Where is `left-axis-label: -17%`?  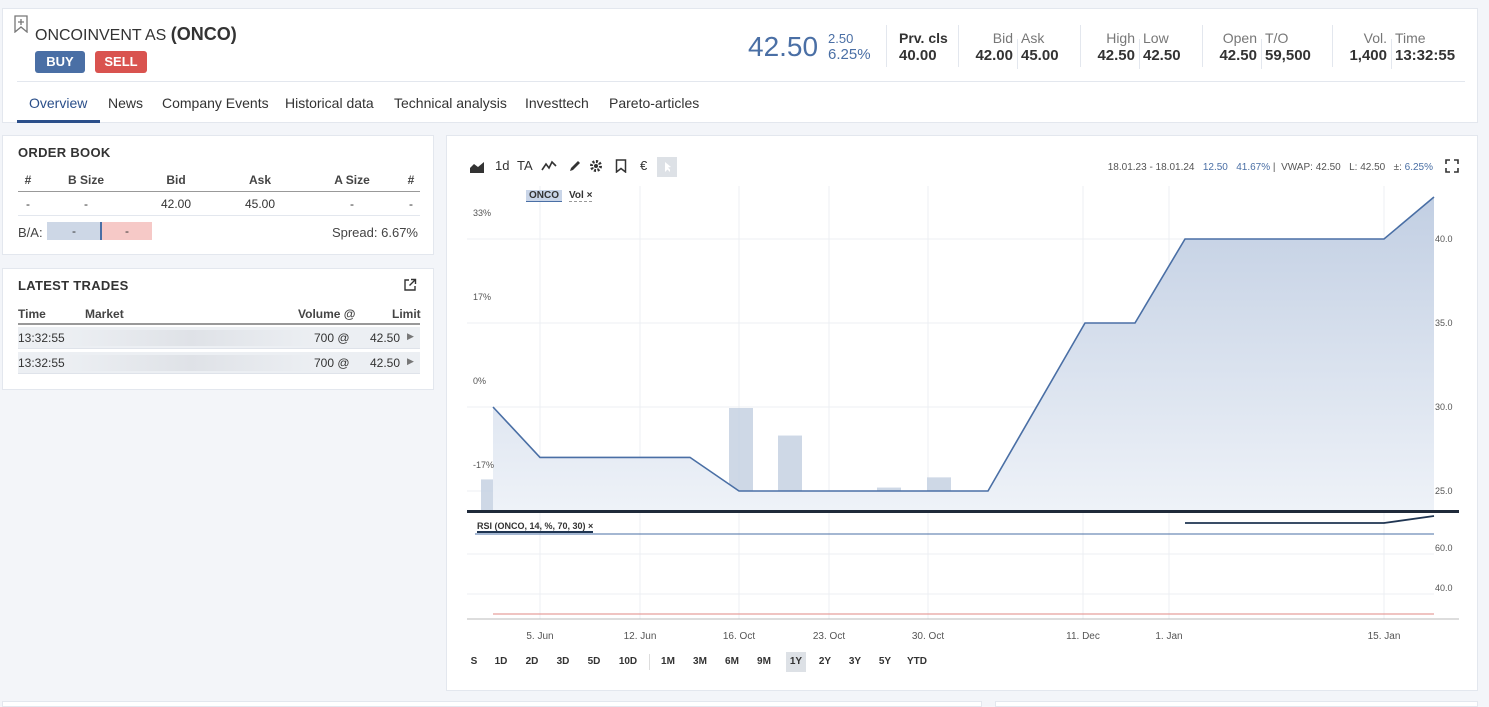 left-axis-label: -17% is located at coordinates (483, 465).